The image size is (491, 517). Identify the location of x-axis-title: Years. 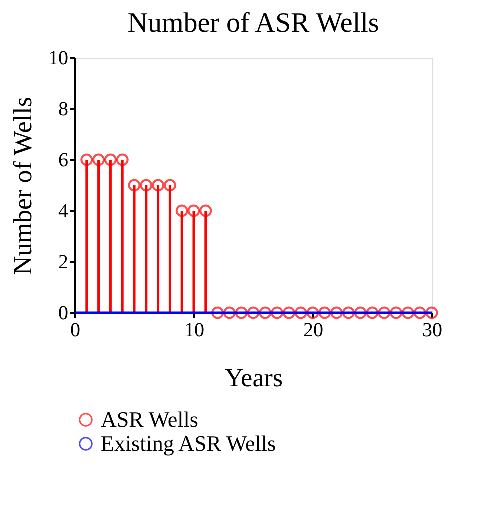
(254, 378).